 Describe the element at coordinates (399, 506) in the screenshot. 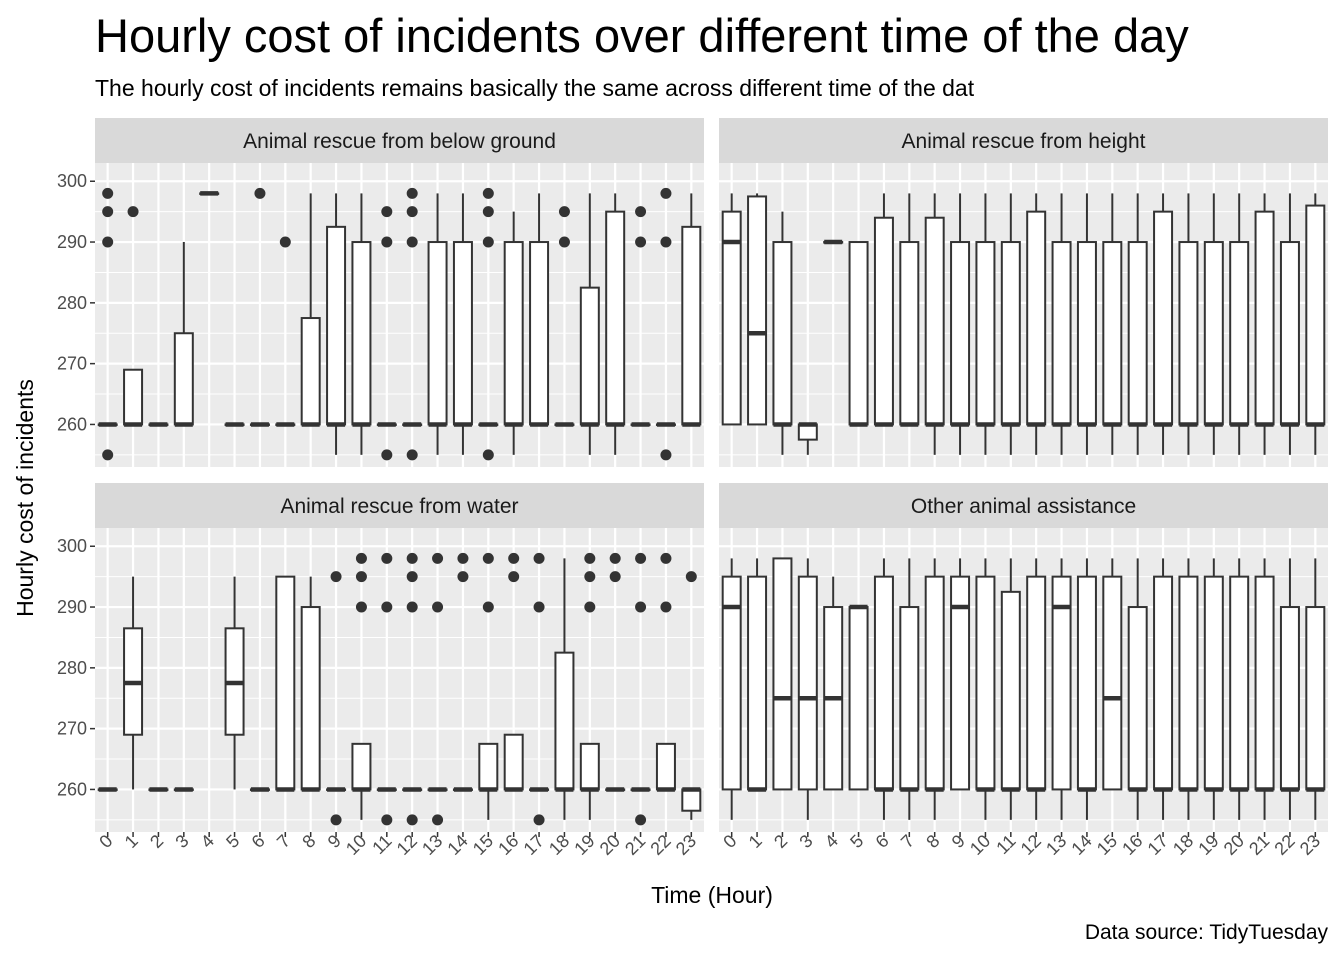

I see `facet-strip-label: Animal rescue from water` at that location.